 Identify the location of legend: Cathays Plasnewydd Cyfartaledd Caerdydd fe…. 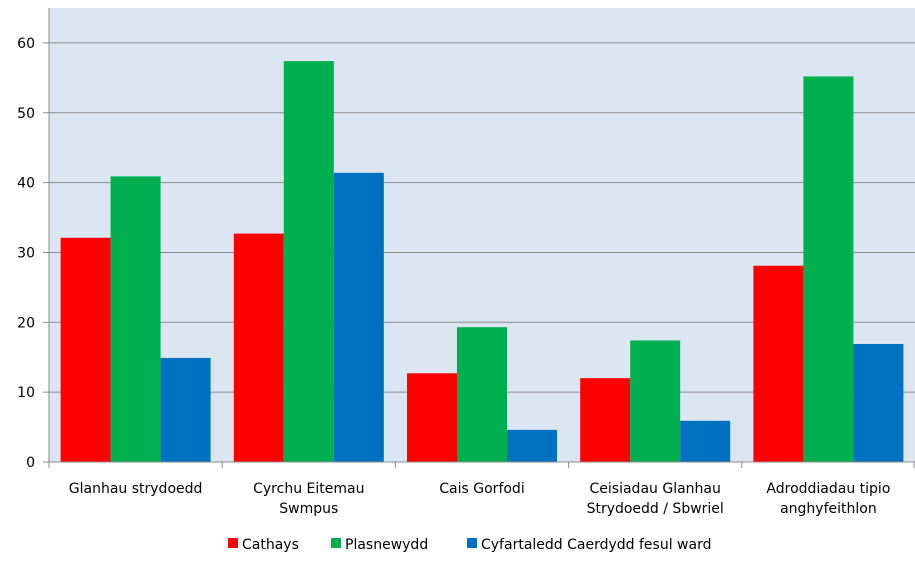
(469, 545).